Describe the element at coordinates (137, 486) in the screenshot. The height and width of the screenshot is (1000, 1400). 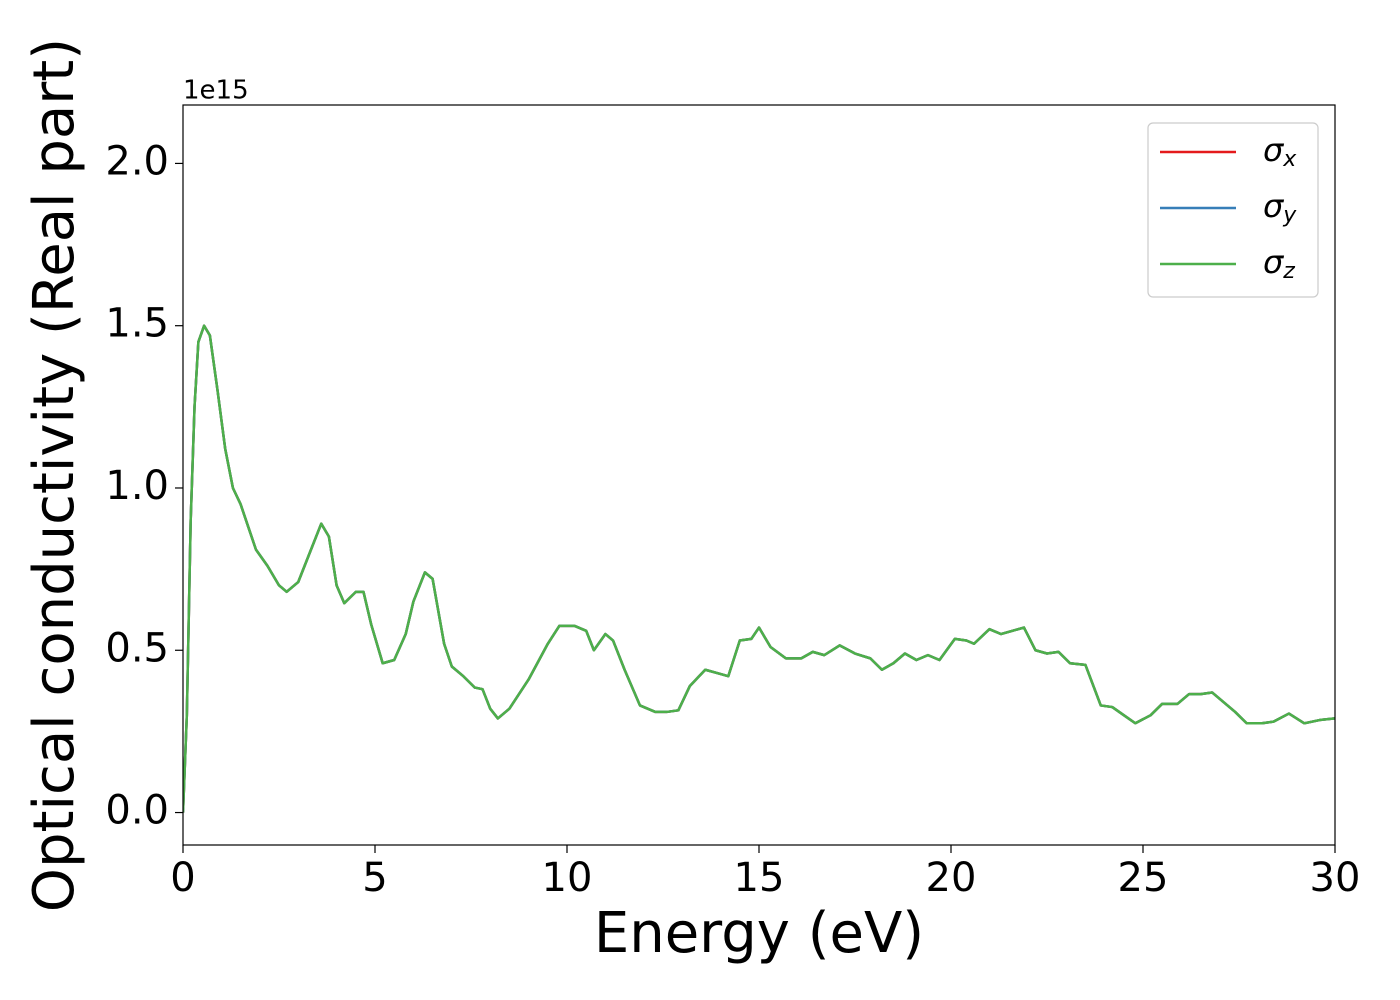
I see `y-tick-label: 1.0` at that location.